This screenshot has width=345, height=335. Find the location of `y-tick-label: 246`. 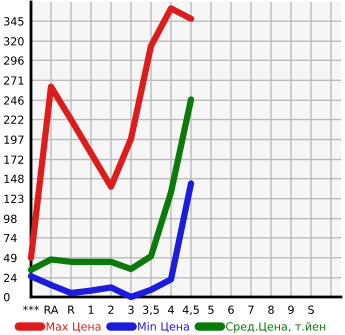

y-tick-label: 246 is located at coordinates (14, 100).